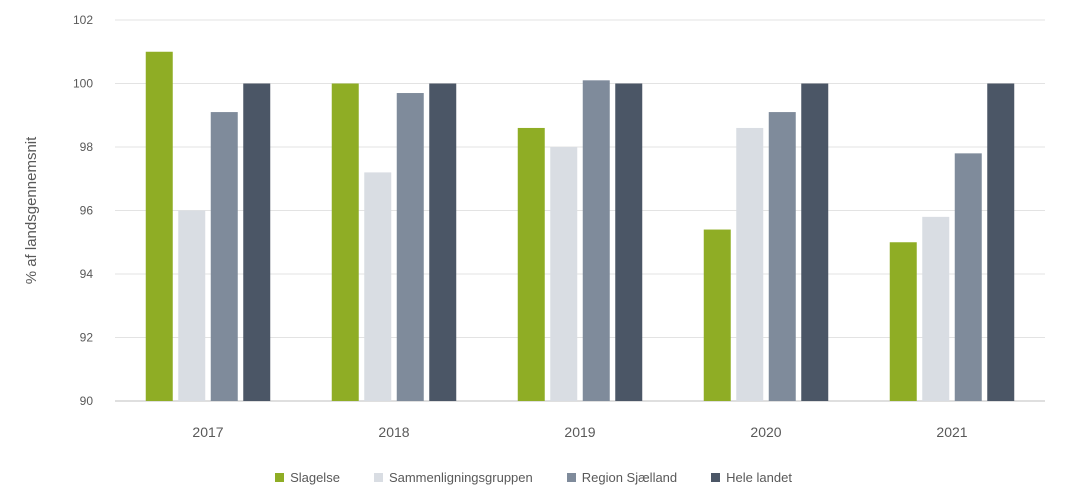 The height and width of the screenshot is (494, 1067). Describe the element at coordinates (968, 277) in the screenshot. I see `bar-2021-region-sj-lland` at that location.